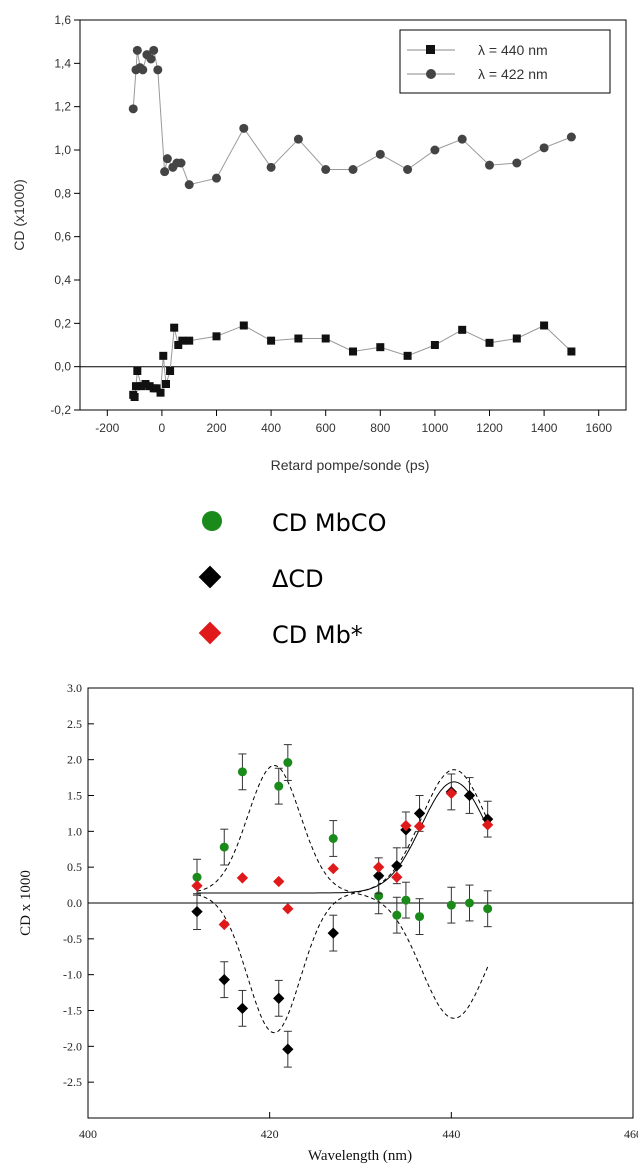  I want to click on top-x-tick-label: 400, so click(271, 428).